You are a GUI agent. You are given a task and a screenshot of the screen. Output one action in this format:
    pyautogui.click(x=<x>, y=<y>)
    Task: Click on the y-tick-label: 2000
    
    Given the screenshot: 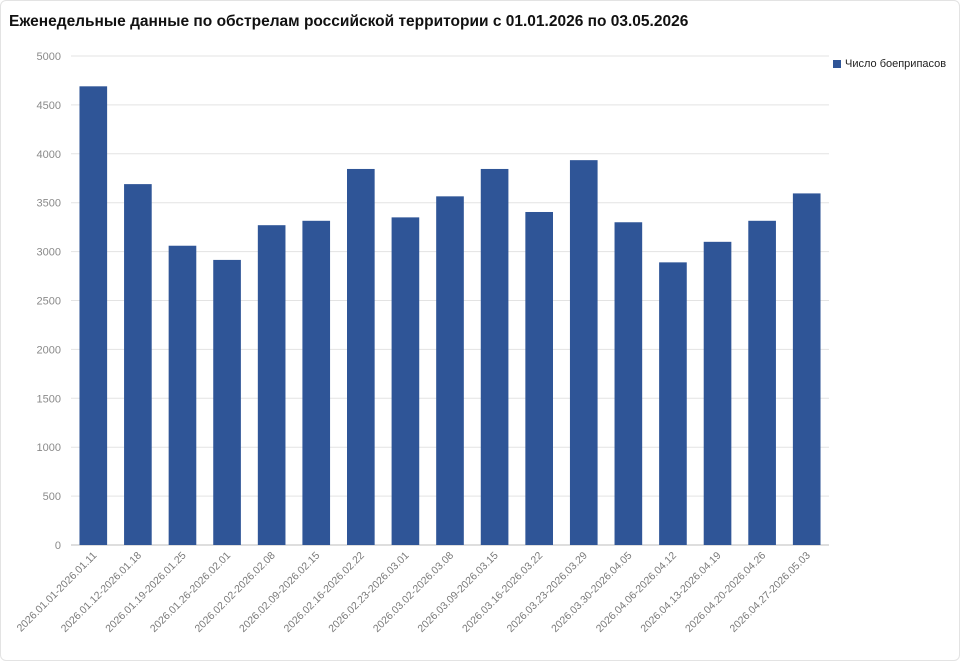 What is the action you would take?
    pyautogui.click(x=49, y=350)
    